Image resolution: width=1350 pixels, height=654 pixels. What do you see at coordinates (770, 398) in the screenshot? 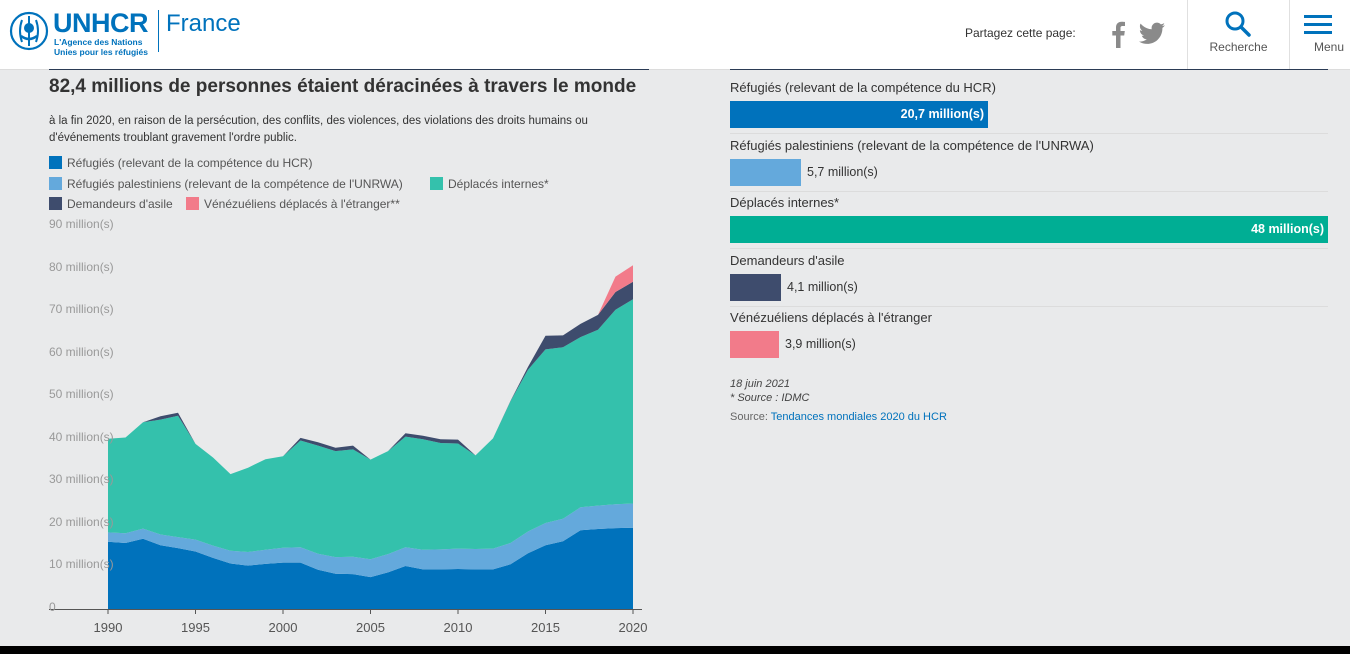
I see `idmc-source-note: * Source : IDMC` at bounding box center [770, 398].